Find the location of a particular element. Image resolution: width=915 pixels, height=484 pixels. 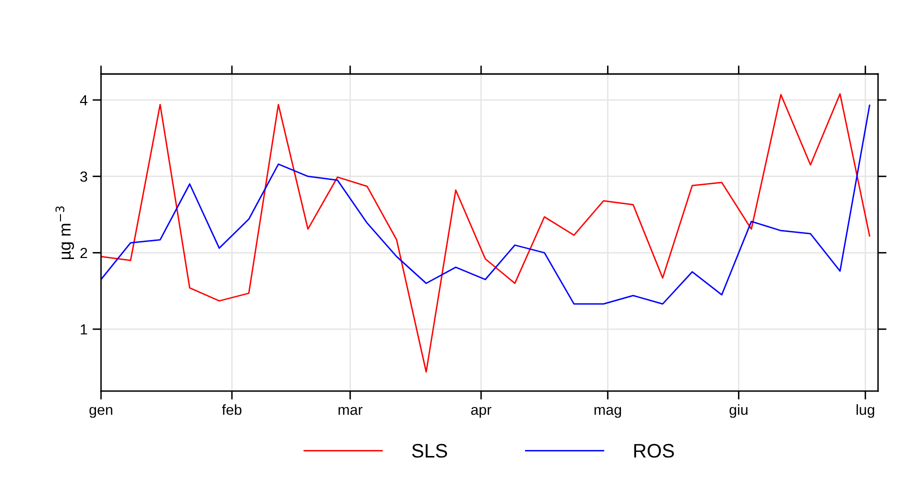

x-tick-label: feb is located at coordinates (232, 409).